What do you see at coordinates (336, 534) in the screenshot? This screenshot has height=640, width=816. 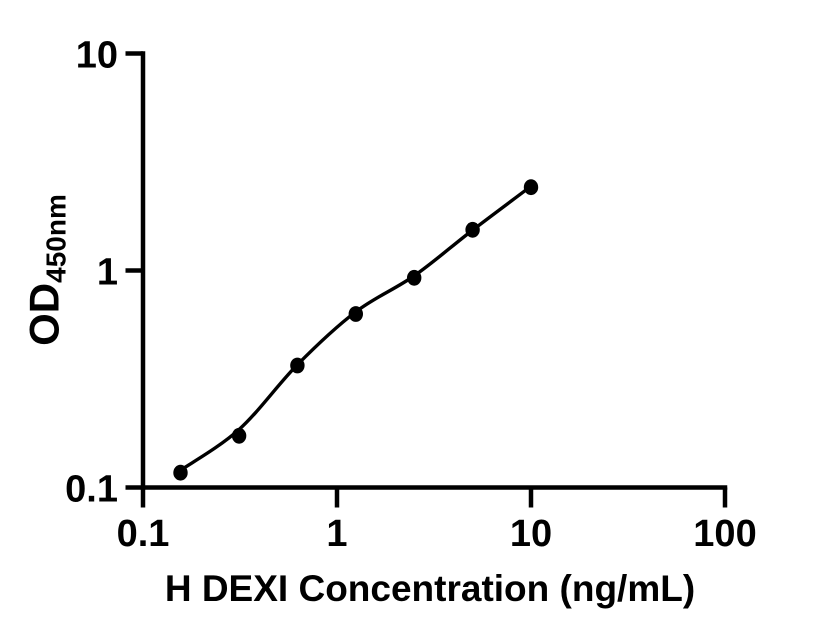 I see `x-tick-label-1: 1` at bounding box center [336, 534].